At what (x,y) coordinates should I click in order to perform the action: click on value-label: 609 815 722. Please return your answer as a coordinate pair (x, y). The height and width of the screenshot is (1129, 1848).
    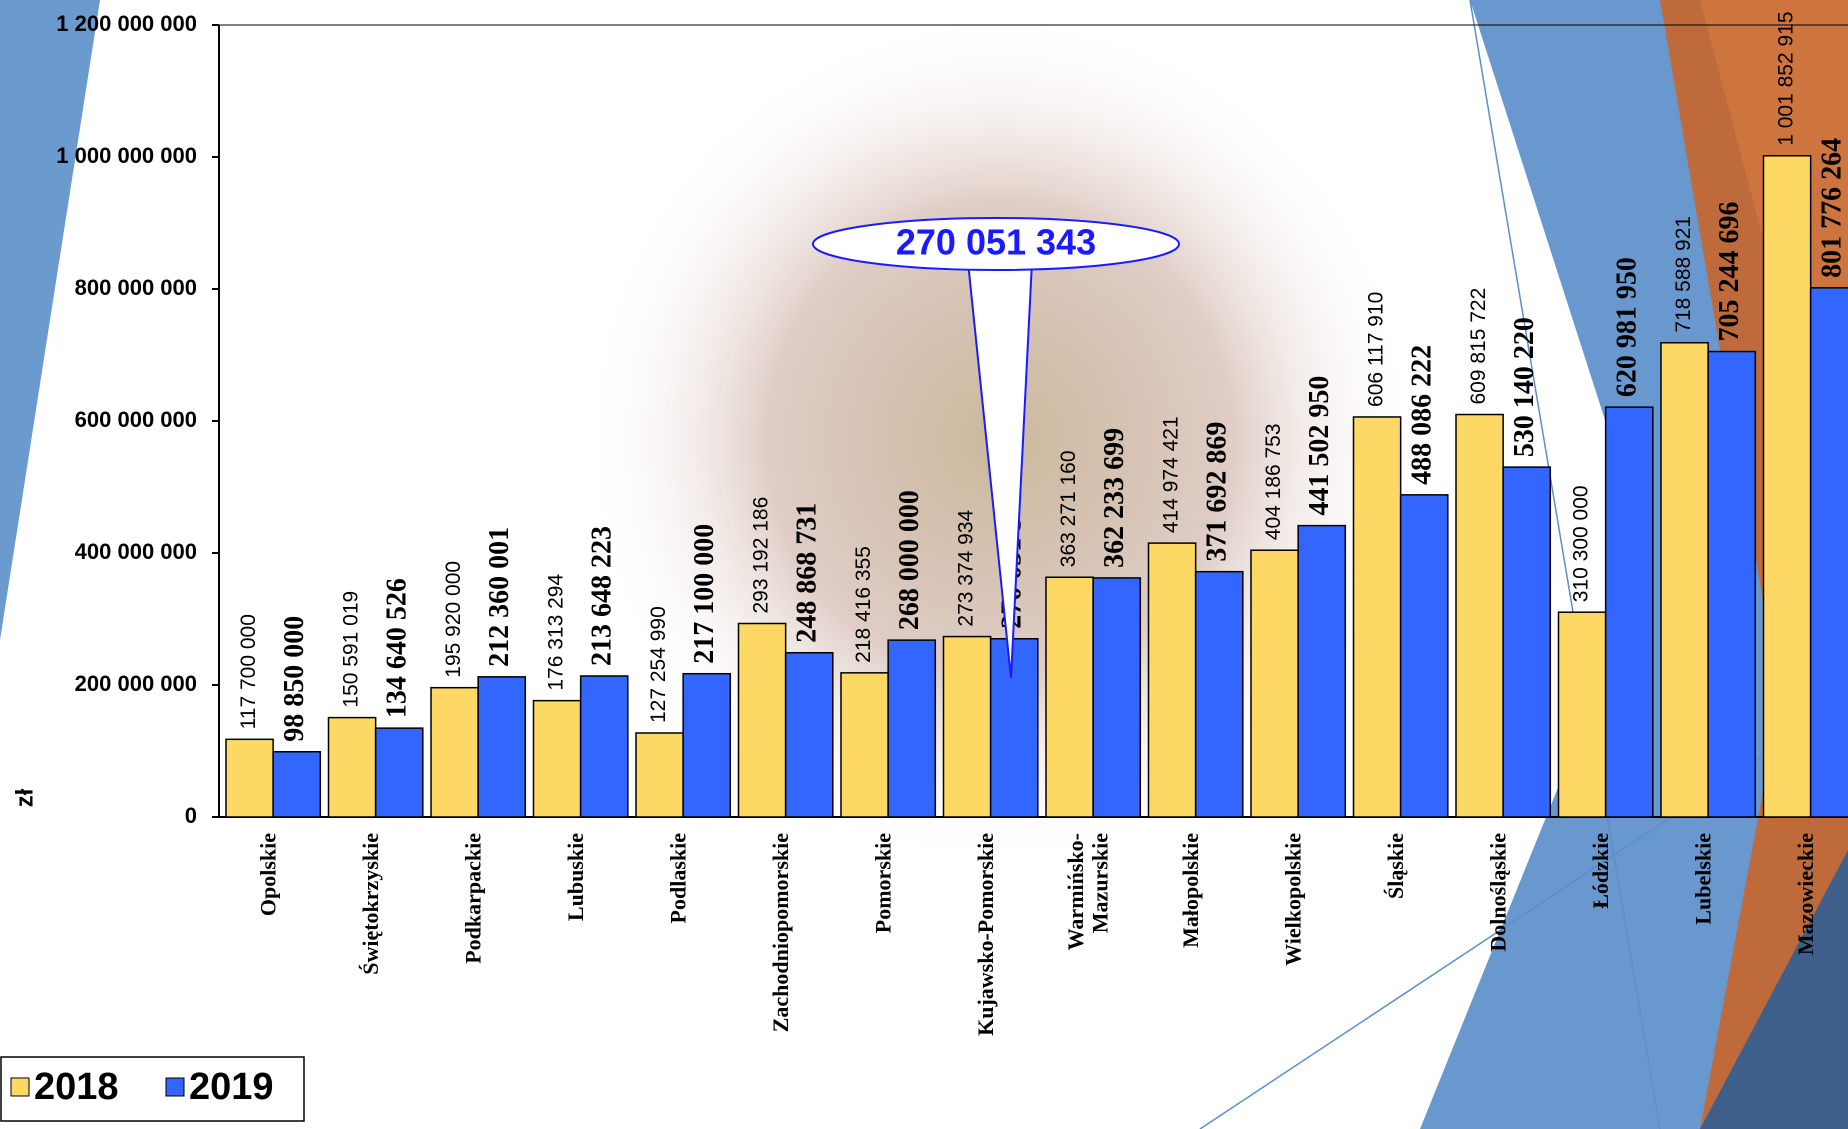
    Looking at the image, I should click on (1478, 346).